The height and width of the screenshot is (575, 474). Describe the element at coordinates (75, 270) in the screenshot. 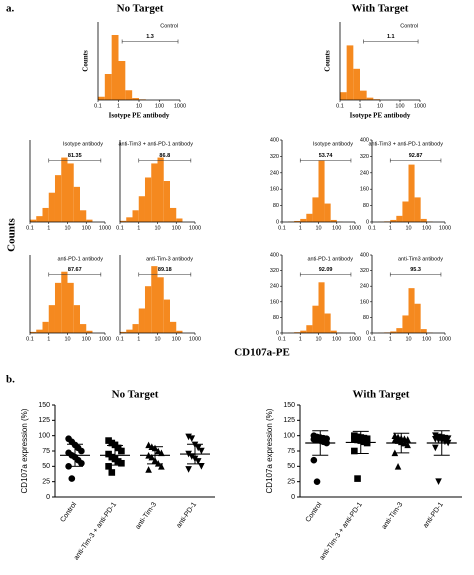

I see `gate-value: 87.67` at that location.